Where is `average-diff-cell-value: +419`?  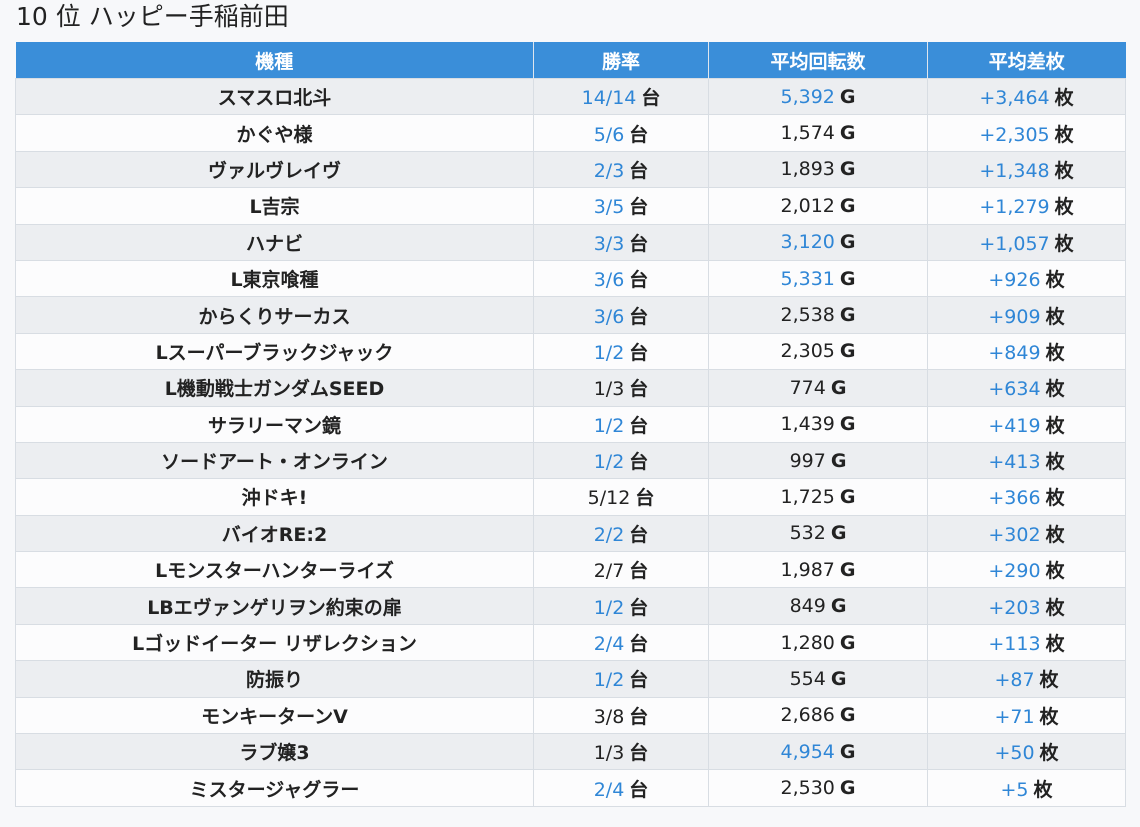
average-diff-cell-value: +419 is located at coordinates (1014, 425).